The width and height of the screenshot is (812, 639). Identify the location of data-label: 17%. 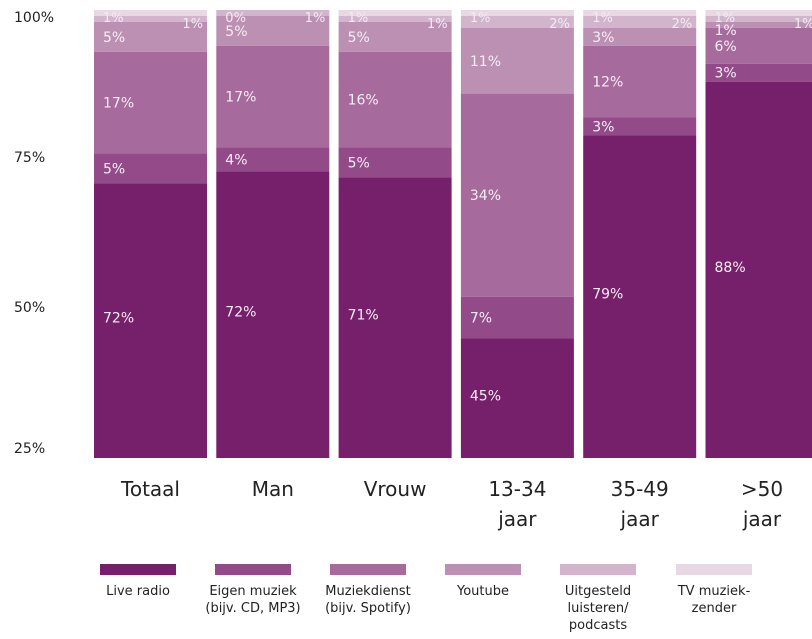
(118, 104).